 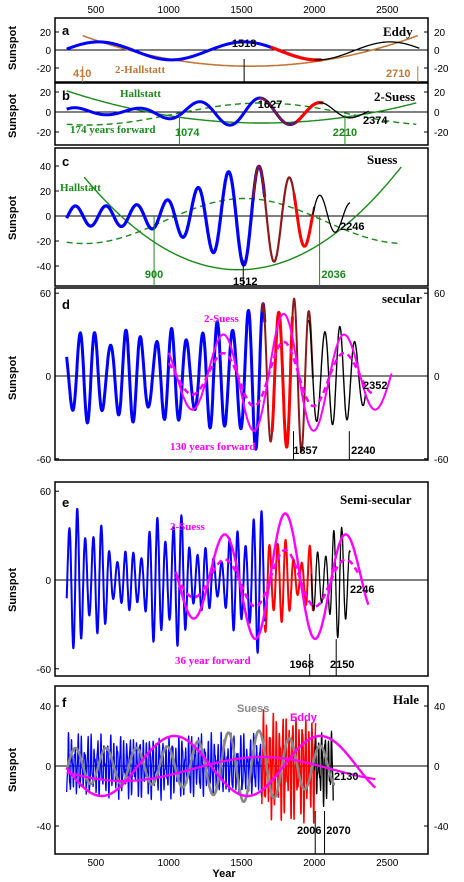 What do you see at coordinates (387, 863) in the screenshot?
I see `bottom-tick-label: 2500` at bounding box center [387, 863].